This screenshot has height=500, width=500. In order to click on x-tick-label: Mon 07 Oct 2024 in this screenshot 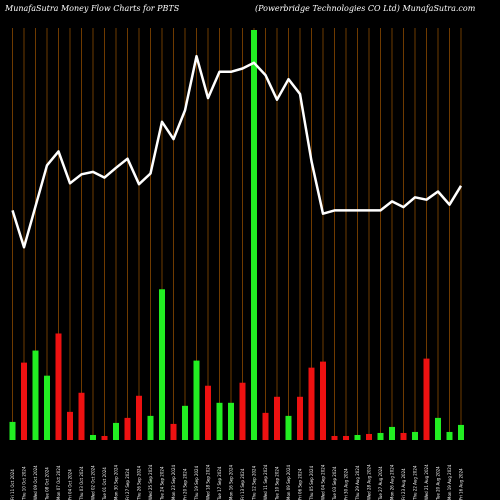, I will do `click(58, 482)`.